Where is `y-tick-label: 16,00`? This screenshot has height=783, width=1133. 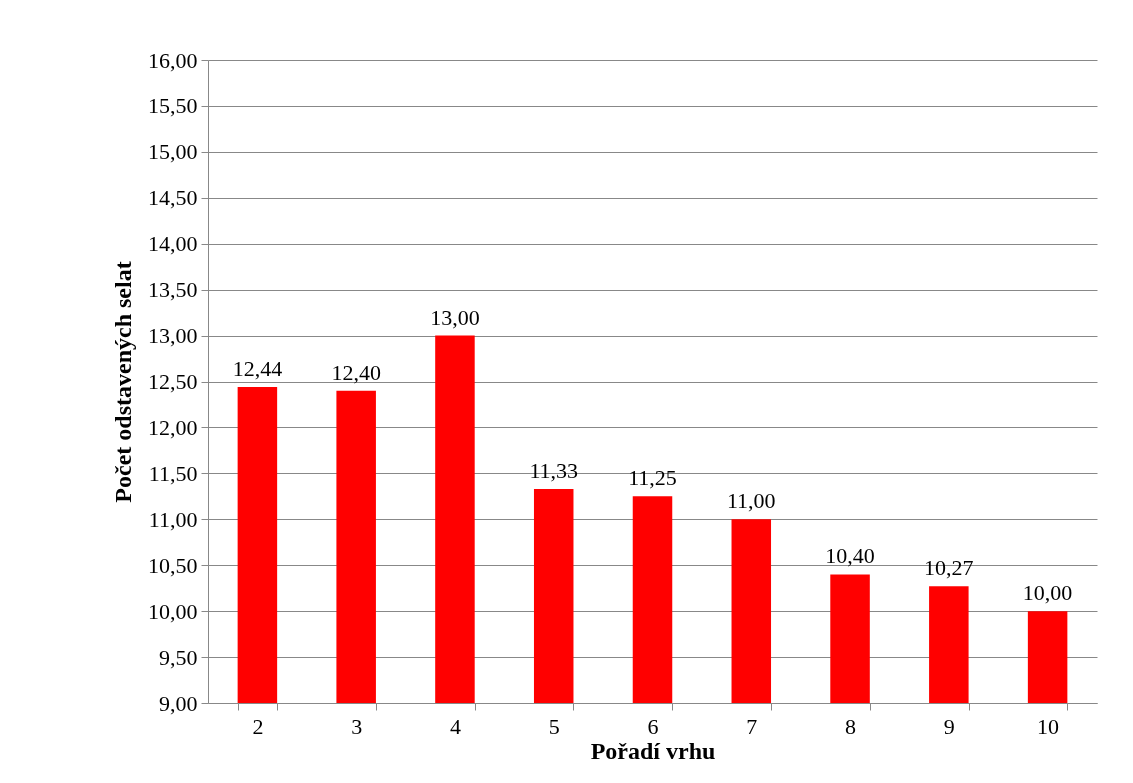 y-tick-label: 16,00 is located at coordinates (173, 60).